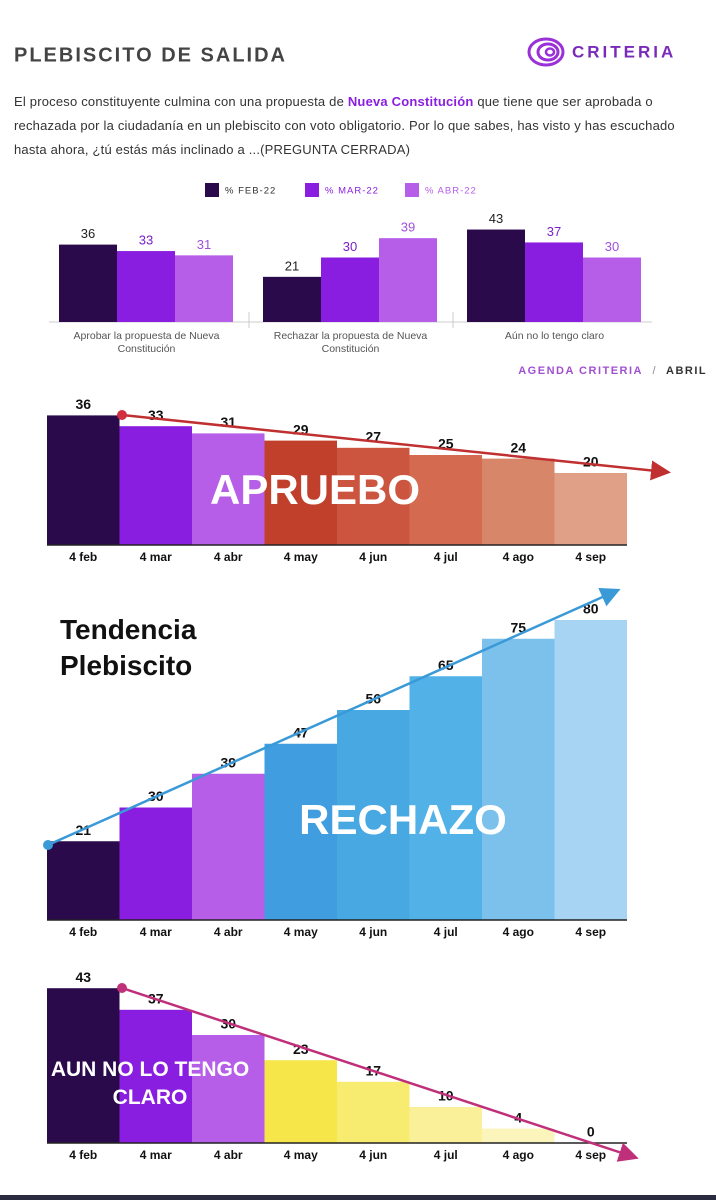 The height and width of the screenshot is (1200, 716). I want to click on category-label: Aún no lo tengo claro, so click(554, 336).